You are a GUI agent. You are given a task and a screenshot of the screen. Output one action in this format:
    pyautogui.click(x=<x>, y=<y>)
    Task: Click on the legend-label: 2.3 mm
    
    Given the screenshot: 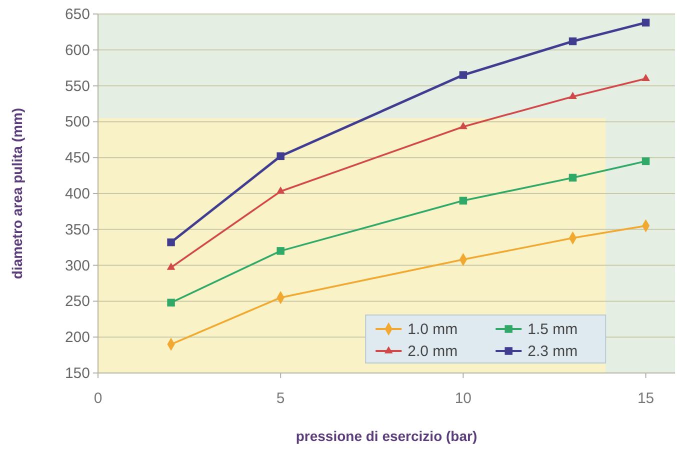 What is the action you would take?
    pyautogui.click(x=553, y=351)
    